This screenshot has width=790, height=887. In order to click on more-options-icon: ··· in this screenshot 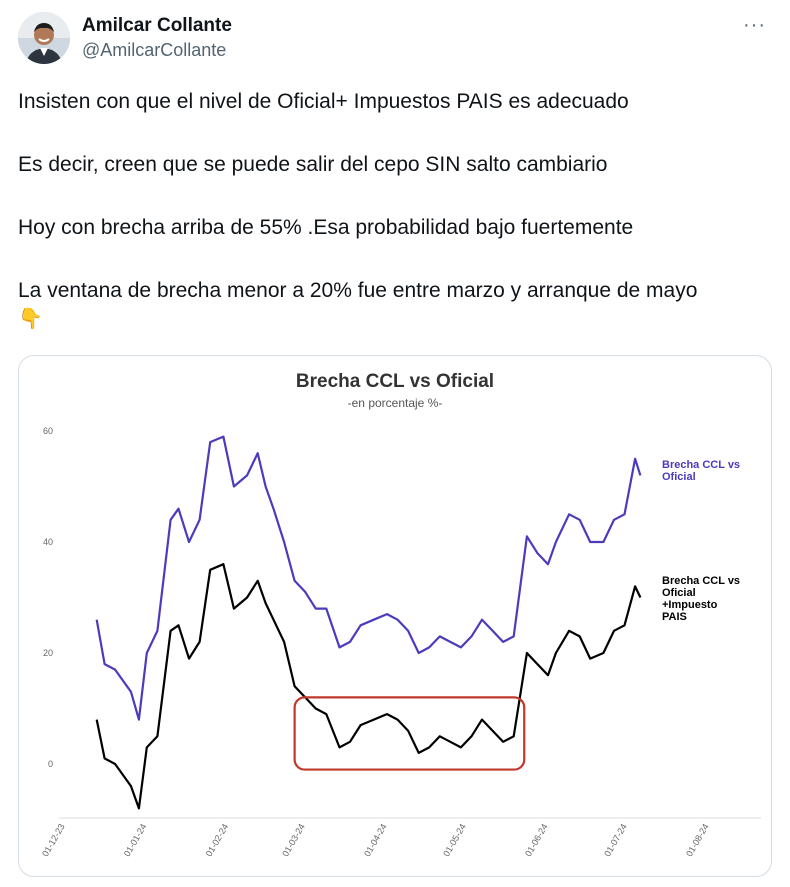, I will do `click(754, 25)`.